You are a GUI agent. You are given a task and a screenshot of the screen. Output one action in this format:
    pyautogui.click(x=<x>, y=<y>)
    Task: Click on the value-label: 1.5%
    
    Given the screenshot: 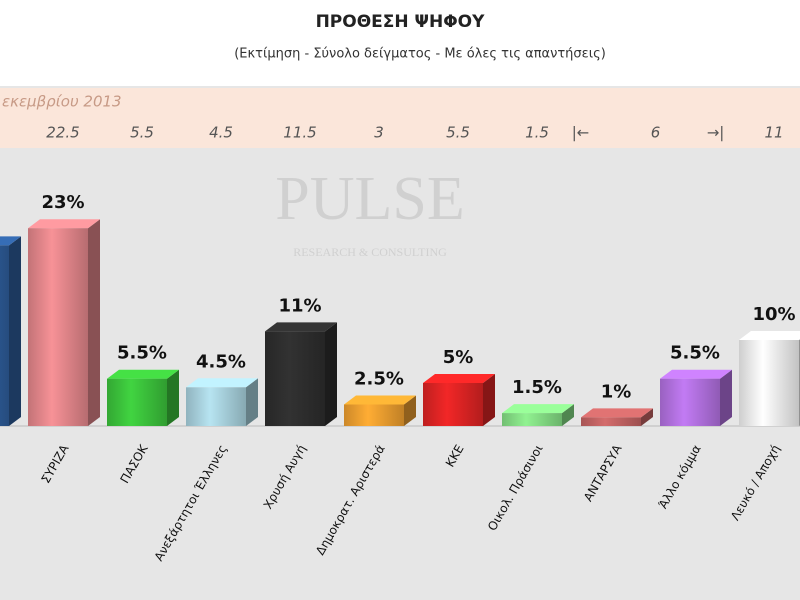 What is the action you would take?
    pyautogui.click(x=537, y=387)
    